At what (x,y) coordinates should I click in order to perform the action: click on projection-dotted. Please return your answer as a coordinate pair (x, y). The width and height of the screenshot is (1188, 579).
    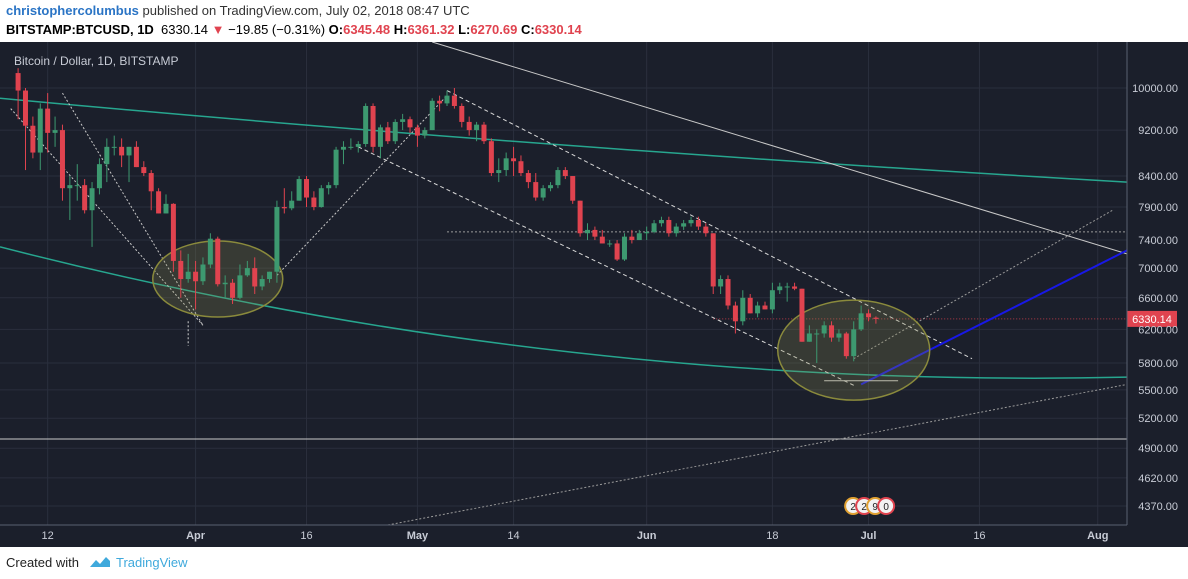
    Looking at the image, I should click on (983, 284).